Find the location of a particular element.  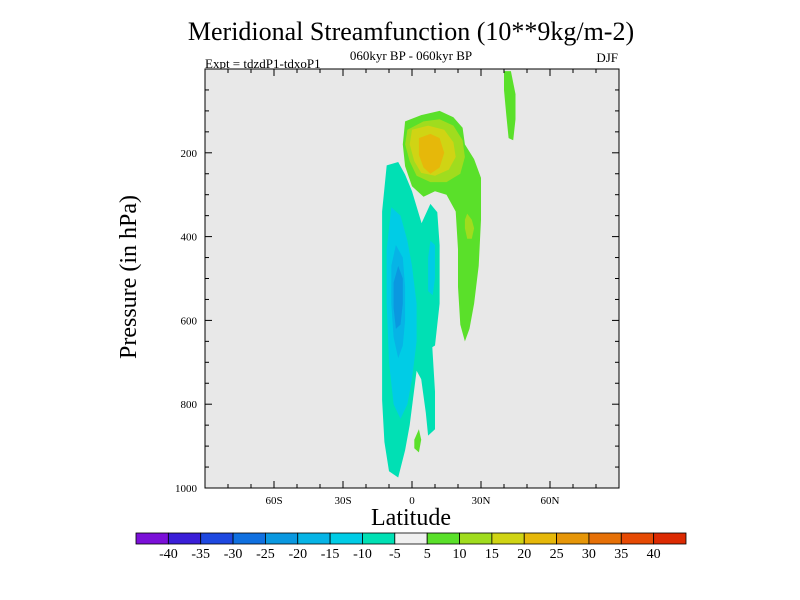

colorbar-label: -5 is located at coordinates (395, 554).